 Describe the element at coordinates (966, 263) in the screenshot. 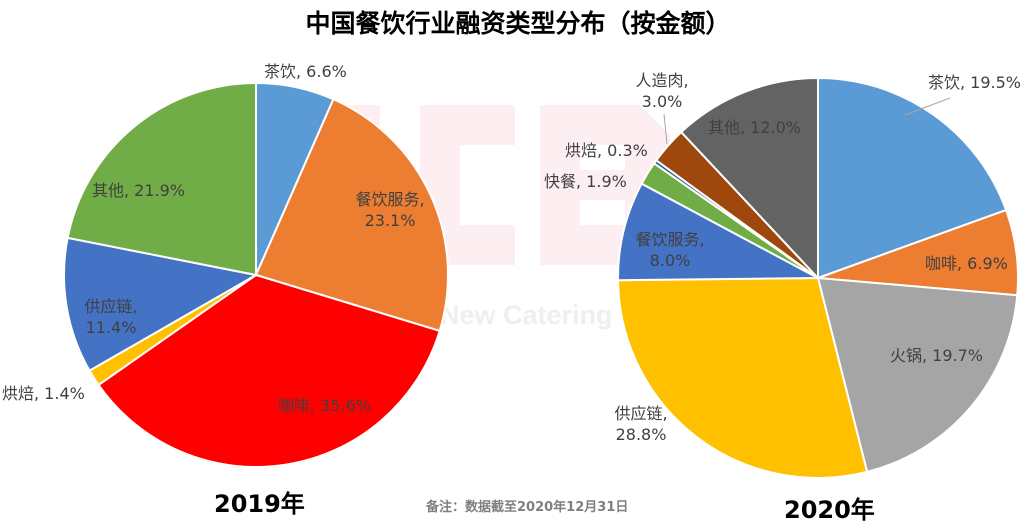

I see `label-2020-coffee: 咖啡, 6.9%` at that location.